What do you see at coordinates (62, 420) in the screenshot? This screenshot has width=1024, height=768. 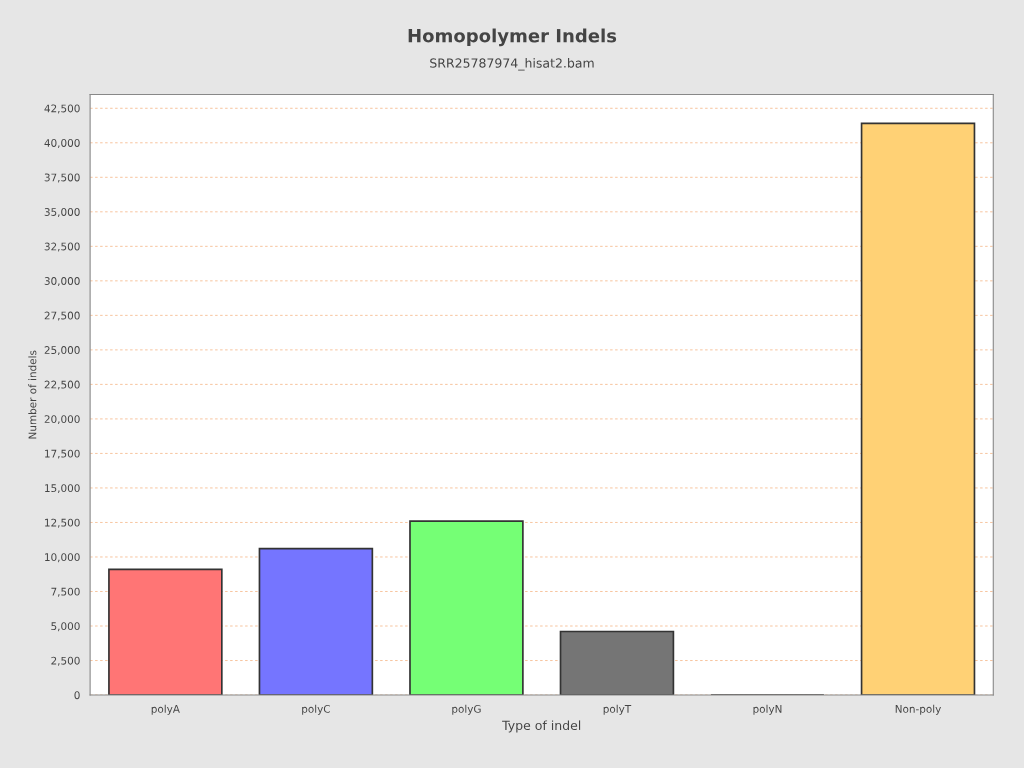 I see `y-tick-label: 20,000` at bounding box center [62, 420].